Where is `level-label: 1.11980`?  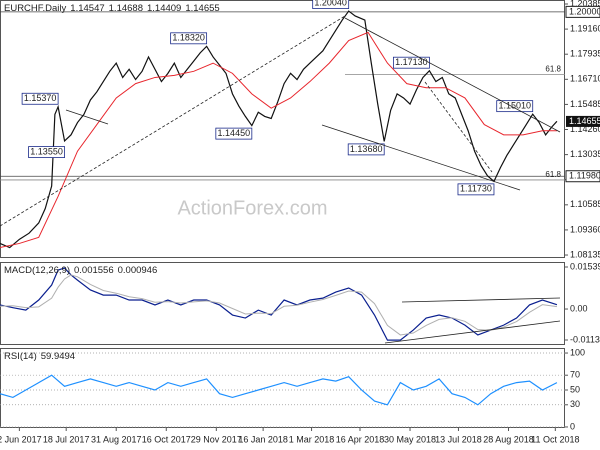 level-label: 1.11980 is located at coordinates (584, 176).